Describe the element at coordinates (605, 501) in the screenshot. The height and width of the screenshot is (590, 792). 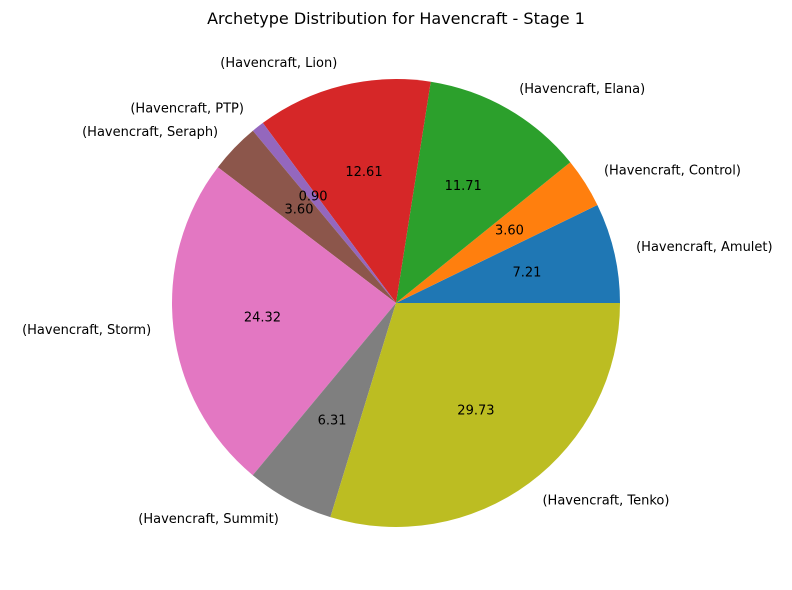
I see `slice-label: (Havencraft, Tenko)` at that location.